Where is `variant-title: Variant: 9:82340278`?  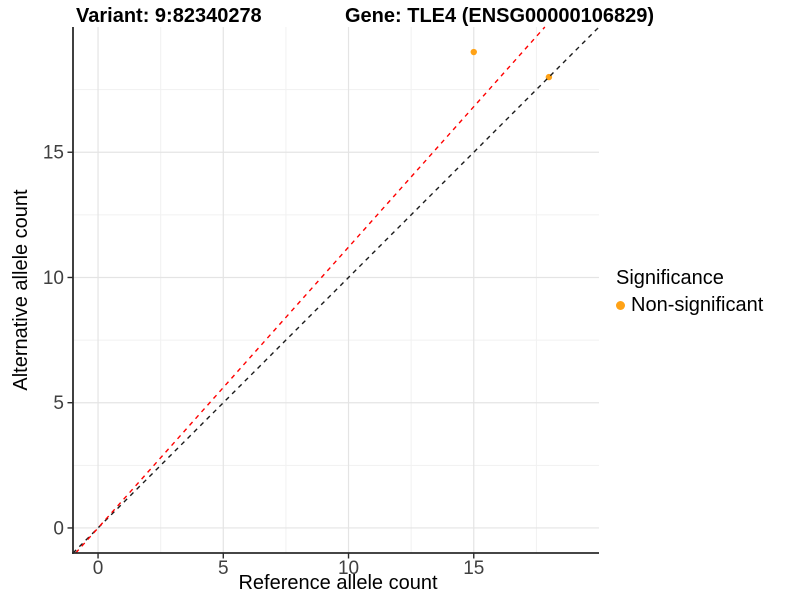
variant-title: Variant: 9:82340278 is located at coordinates (169, 16).